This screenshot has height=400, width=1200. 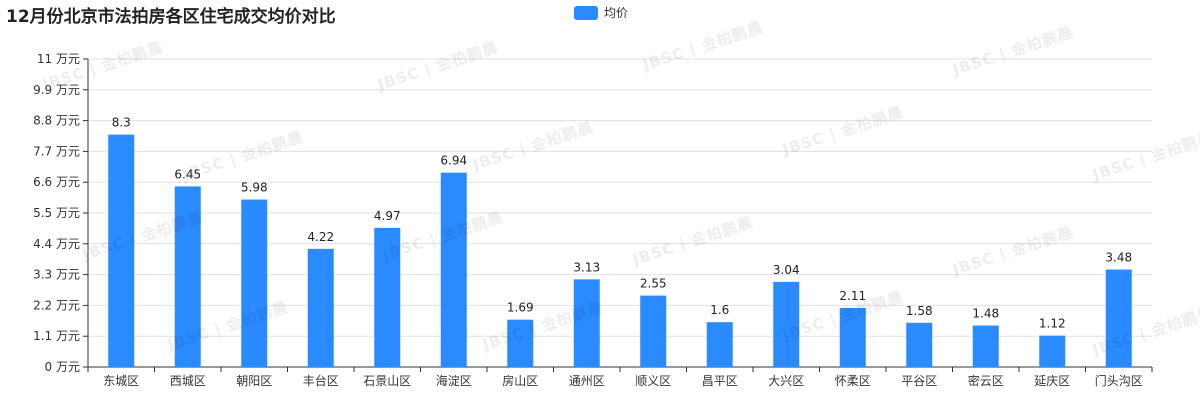 What do you see at coordinates (1119, 380) in the screenshot?
I see `x-tick-label: 门头沟区` at bounding box center [1119, 380].